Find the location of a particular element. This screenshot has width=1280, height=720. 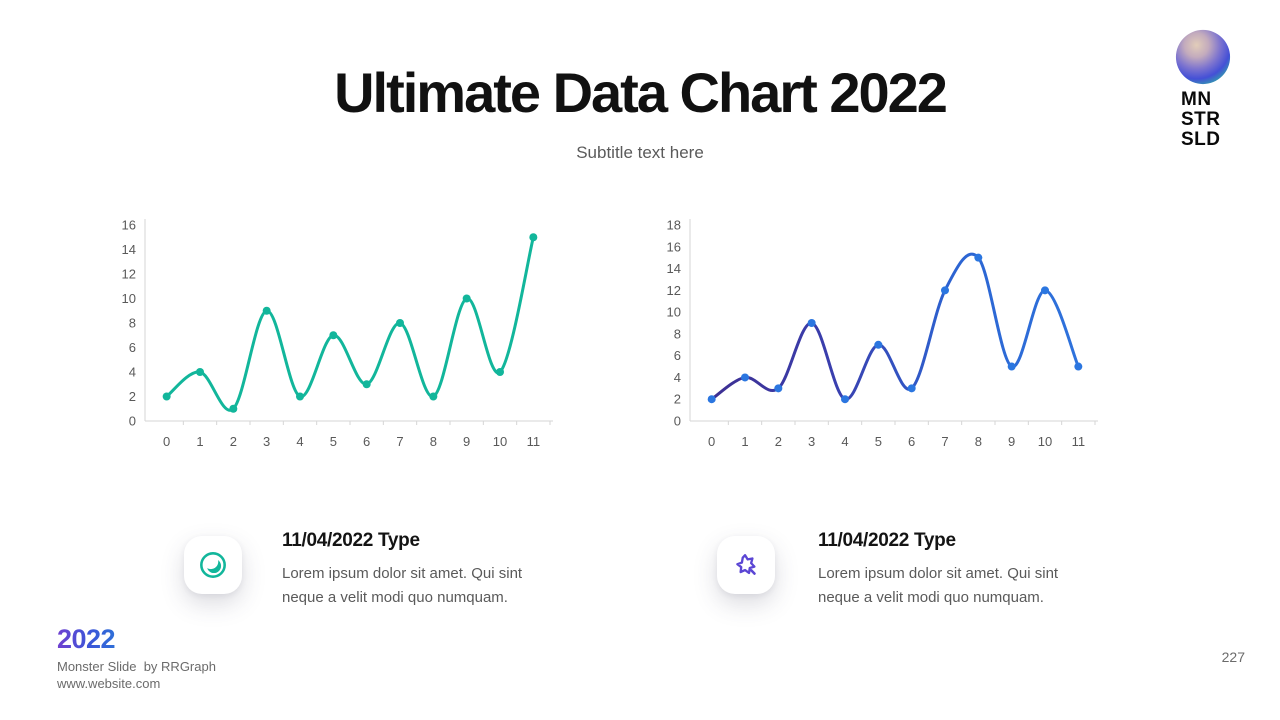

y-axis-label: 18 is located at coordinates (674, 225).